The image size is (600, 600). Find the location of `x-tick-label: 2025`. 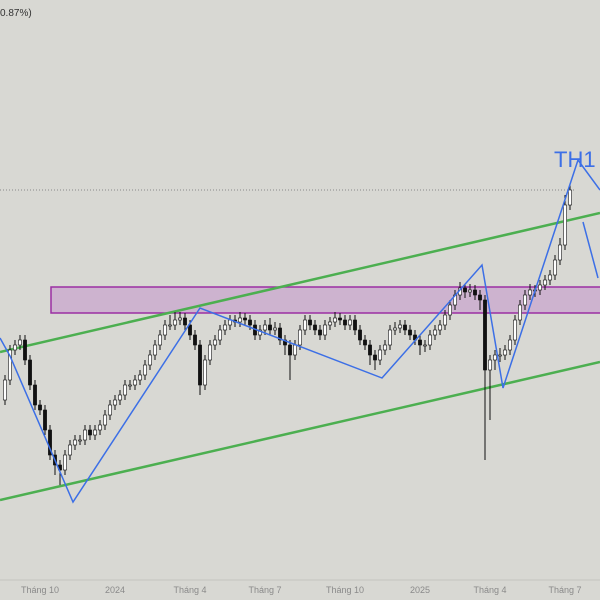

x-tick-label: 2025 is located at coordinates (420, 590).